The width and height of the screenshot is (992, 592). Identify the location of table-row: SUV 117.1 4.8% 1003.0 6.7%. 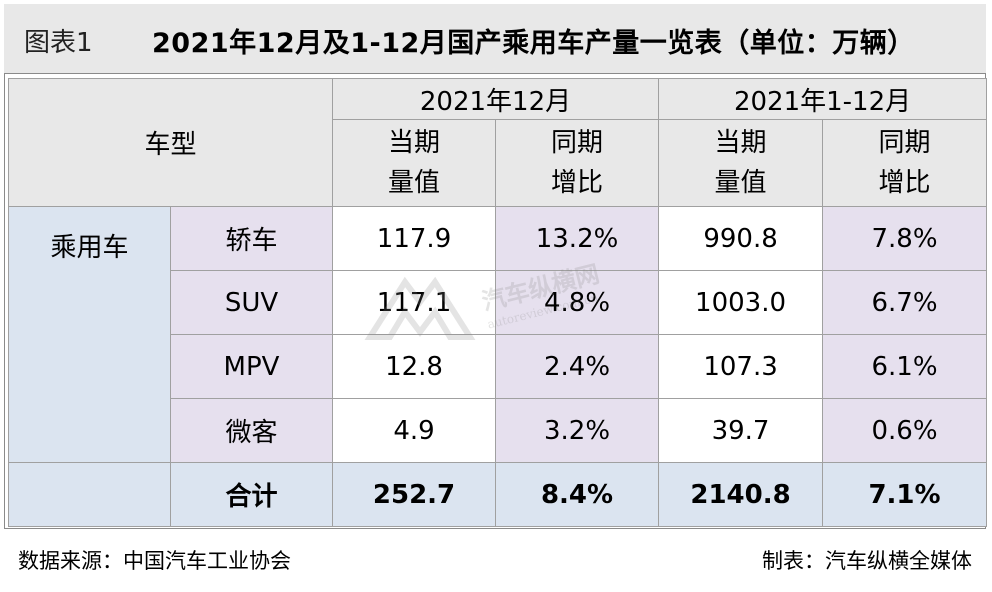
(498, 302).